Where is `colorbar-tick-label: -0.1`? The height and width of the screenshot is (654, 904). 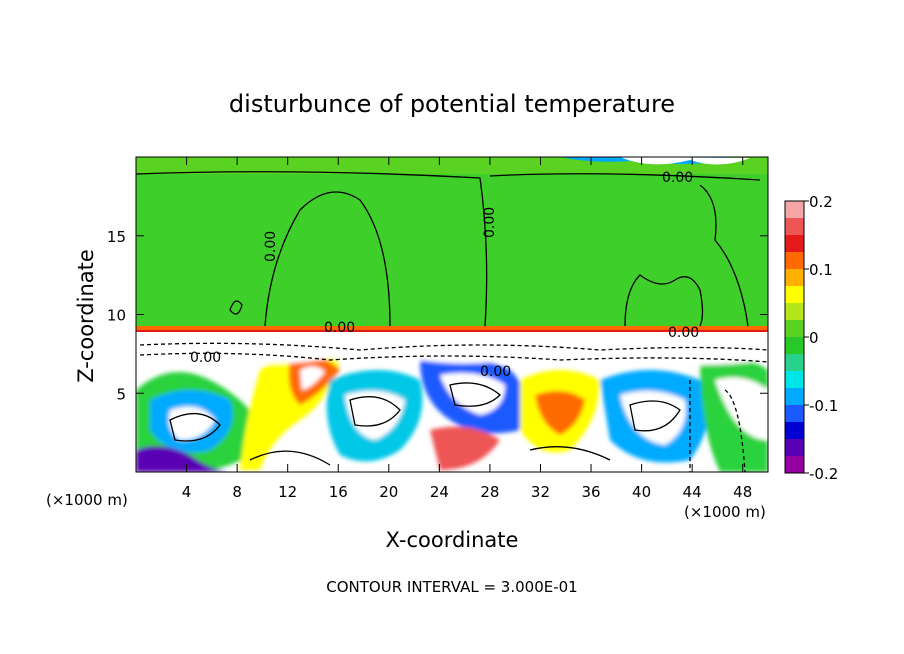
colorbar-tick-label: -0.1 is located at coordinates (823, 406).